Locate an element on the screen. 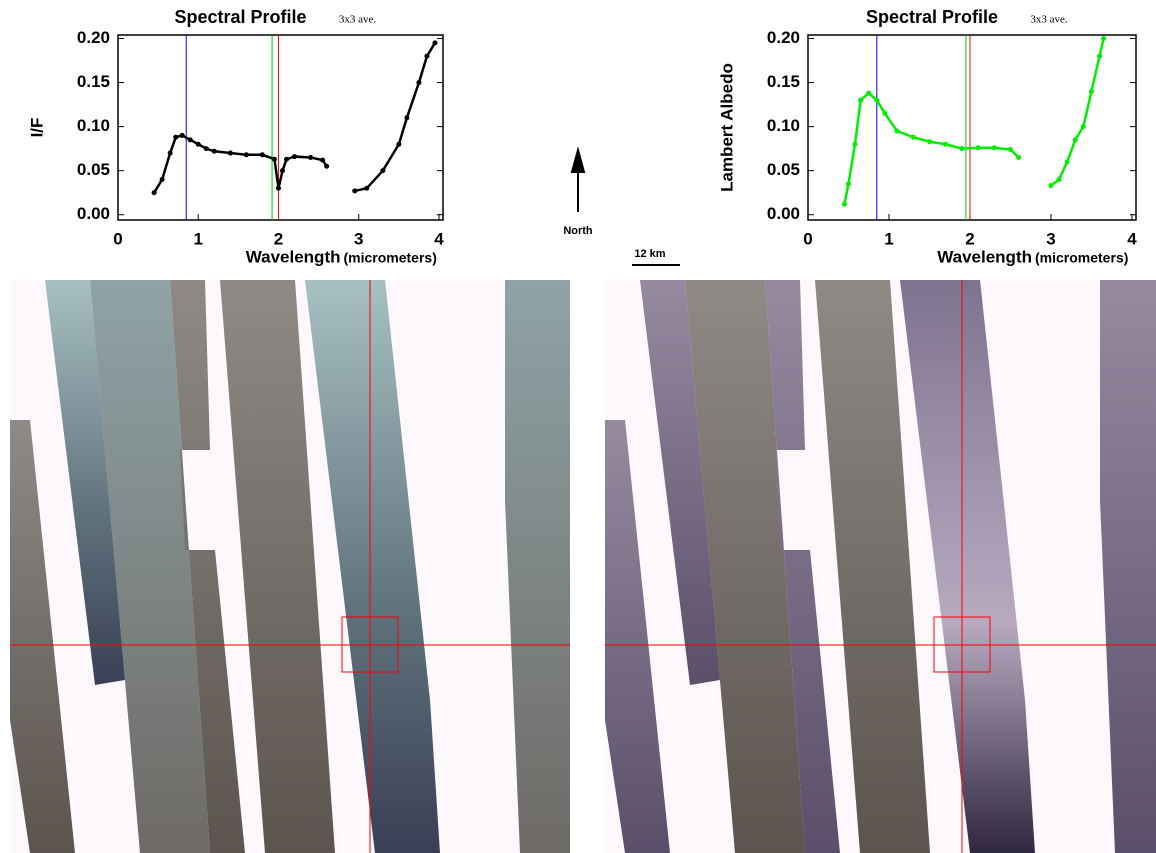 The image size is (1156, 853). north-arrow is located at coordinates (578, 179).